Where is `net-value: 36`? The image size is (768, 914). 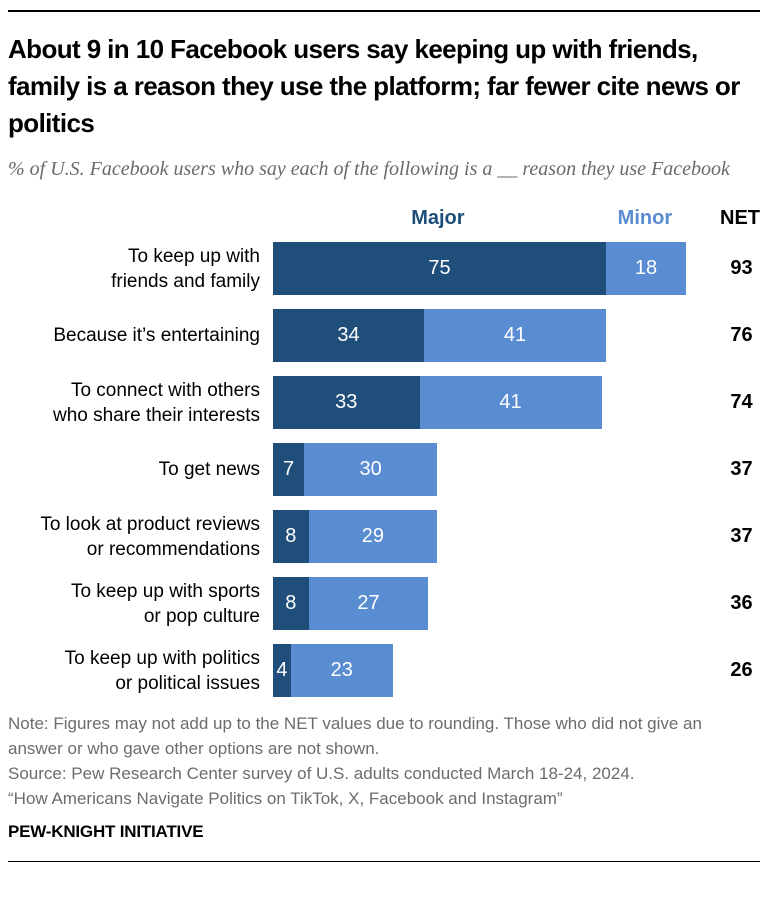 net-value: 36 is located at coordinates (741, 603).